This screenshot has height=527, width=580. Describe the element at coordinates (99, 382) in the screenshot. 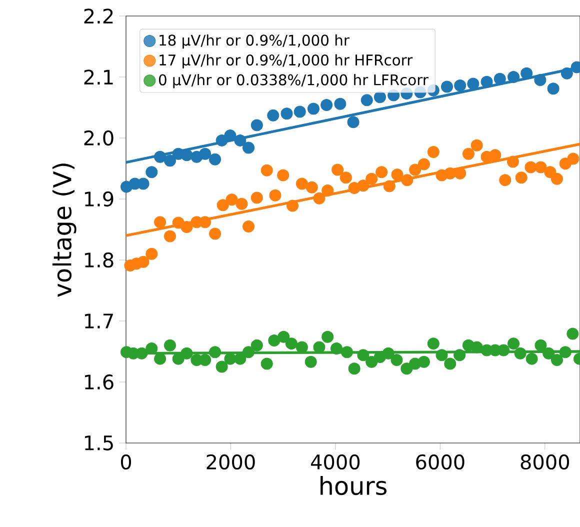

I see `y-tick-label: 1.6` at that location.